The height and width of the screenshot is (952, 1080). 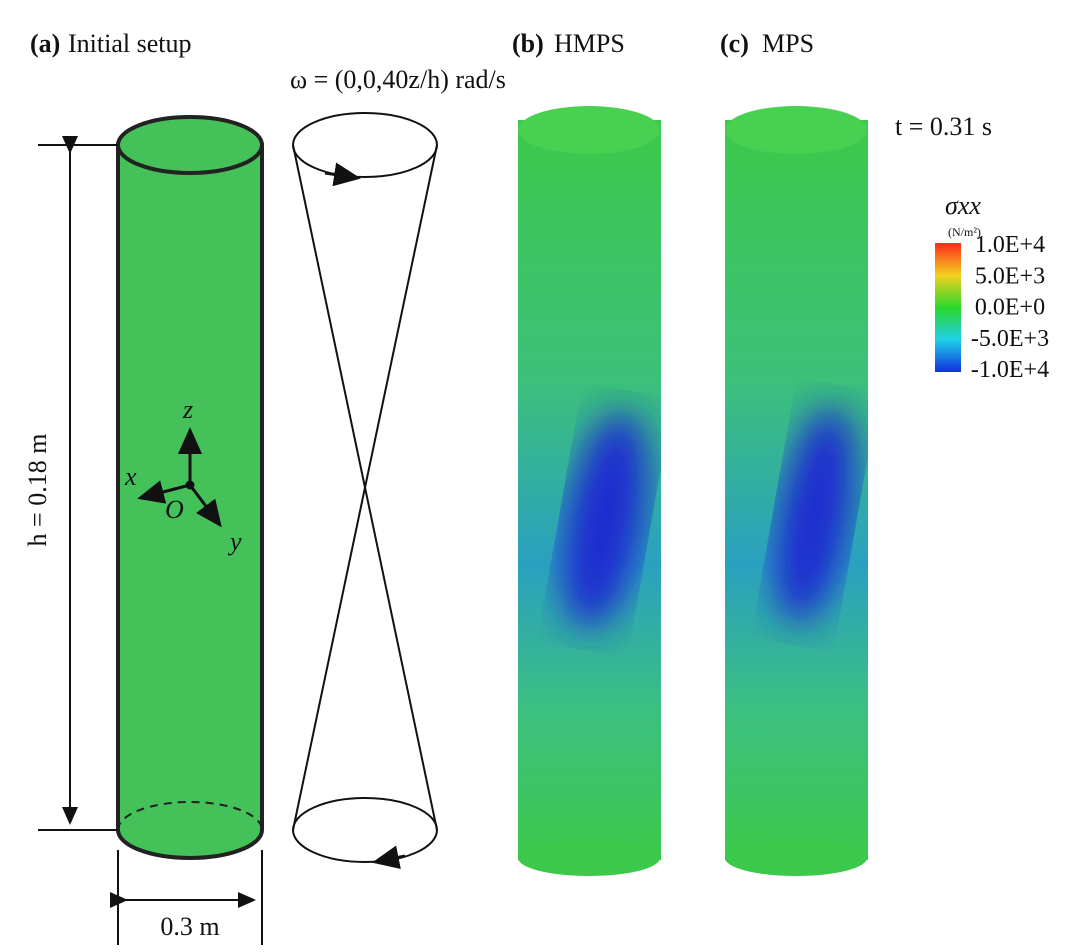 I want to click on panel-letter: (b), so click(x=528, y=43).